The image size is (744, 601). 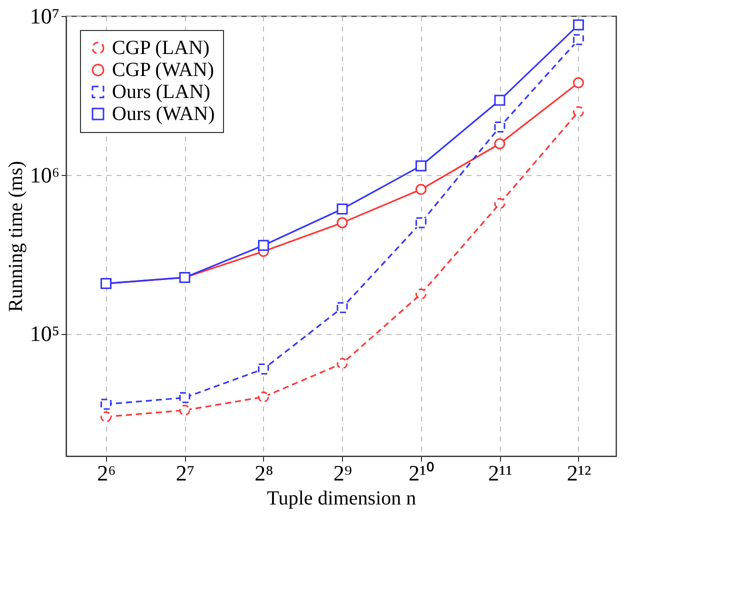 What do you see at coordinates (163, 70) in the screenshot?
I see `legend-label: CGP (WAN)` at bounding box center [163, 70].